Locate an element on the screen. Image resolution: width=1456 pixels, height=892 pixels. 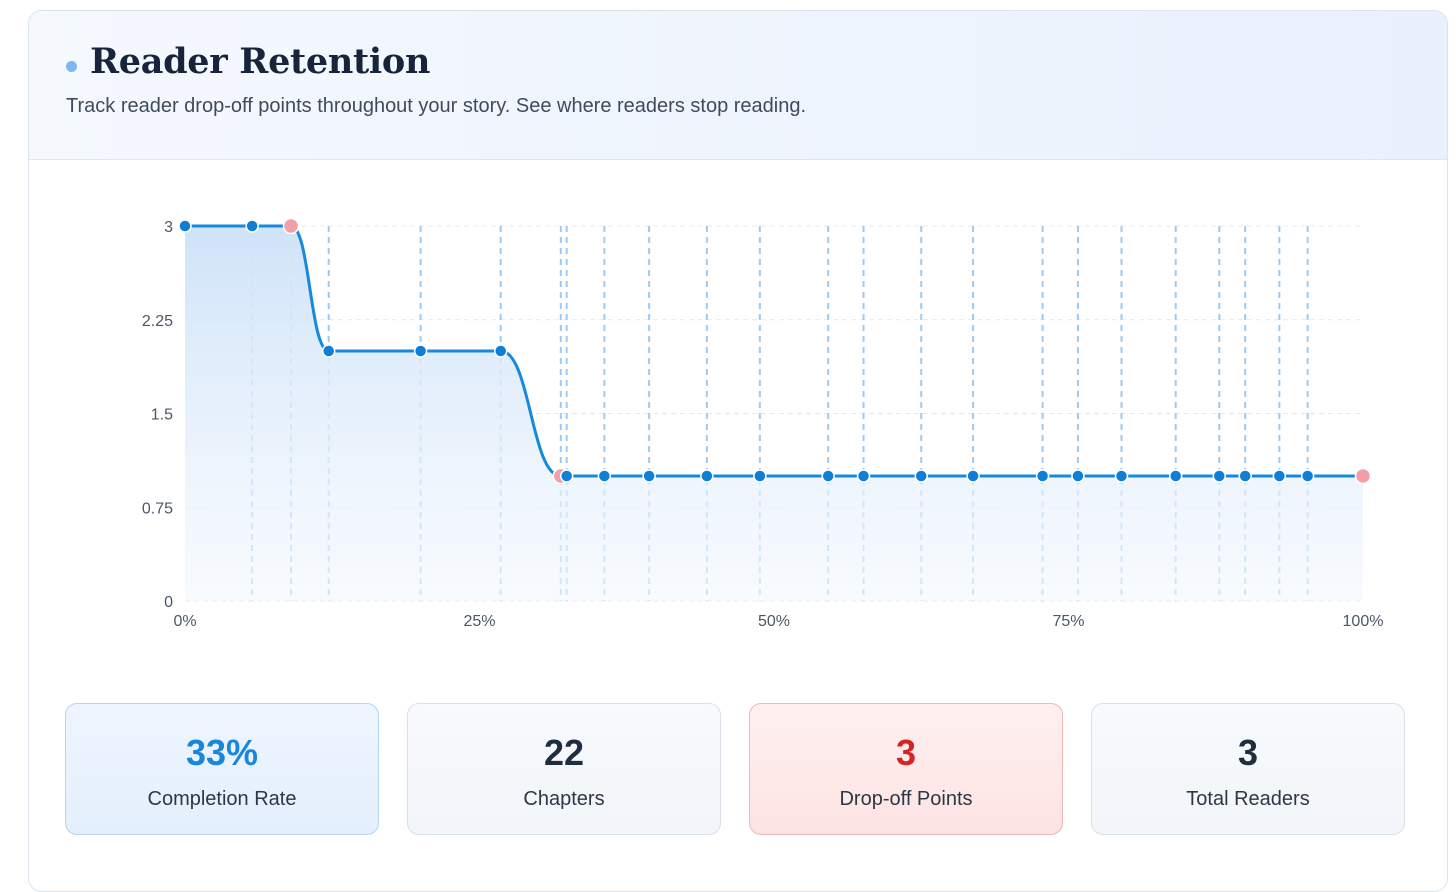
stat-card-drop-off-points: 3 Drop-off Points is located at coordinates (906, 769).